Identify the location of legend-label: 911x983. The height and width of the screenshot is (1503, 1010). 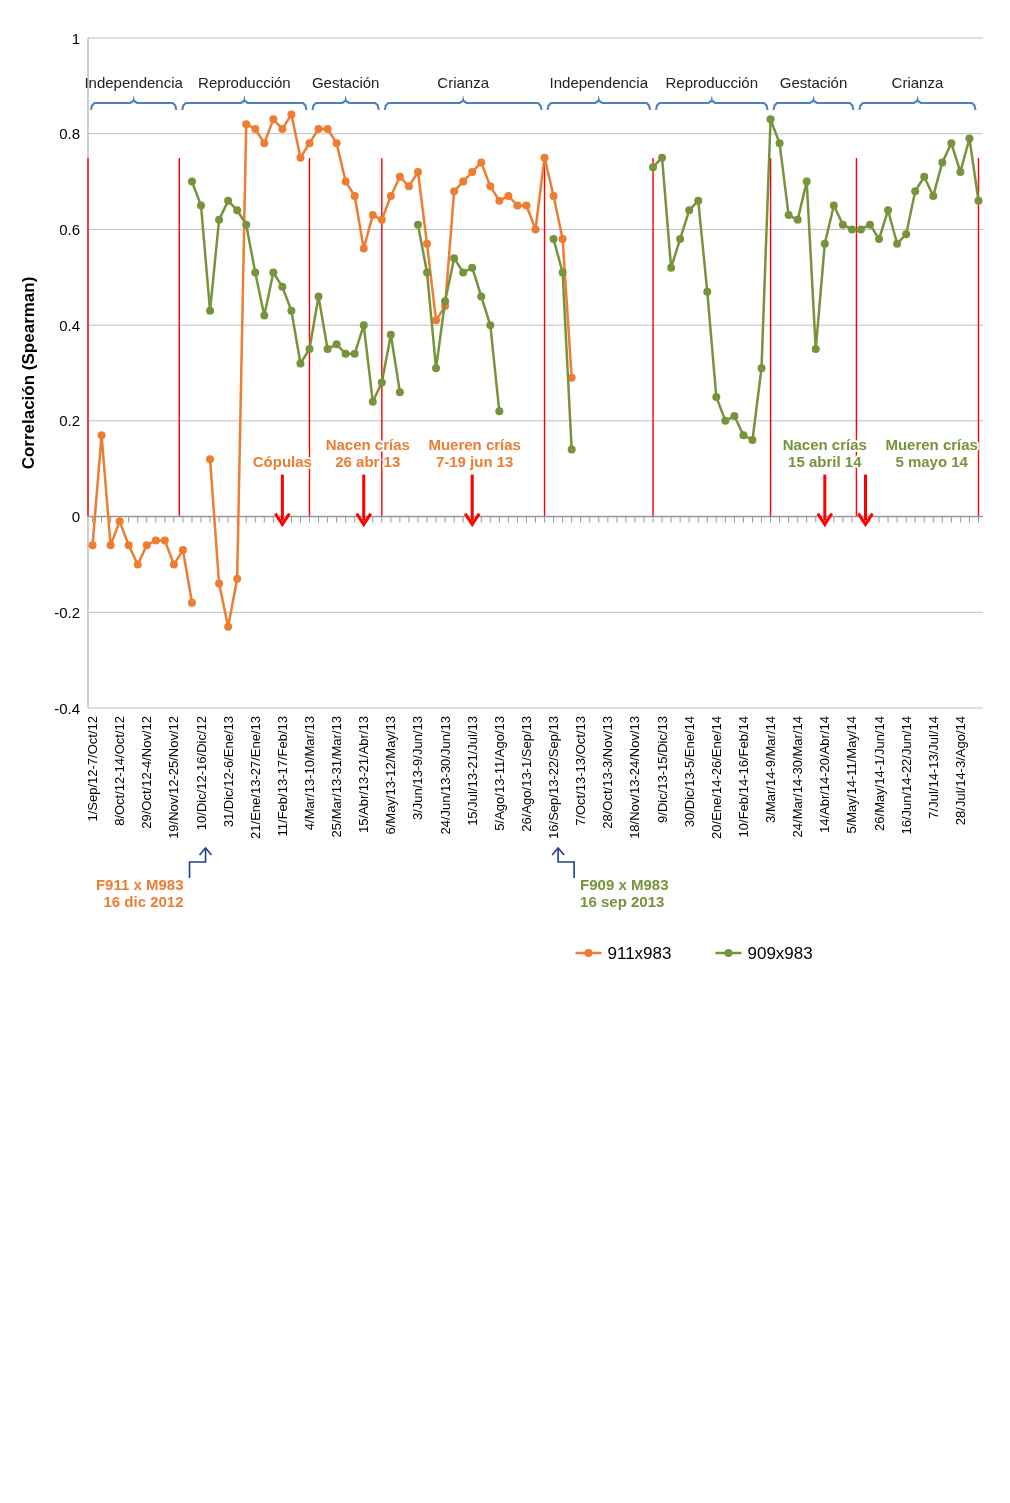
(639, 953).